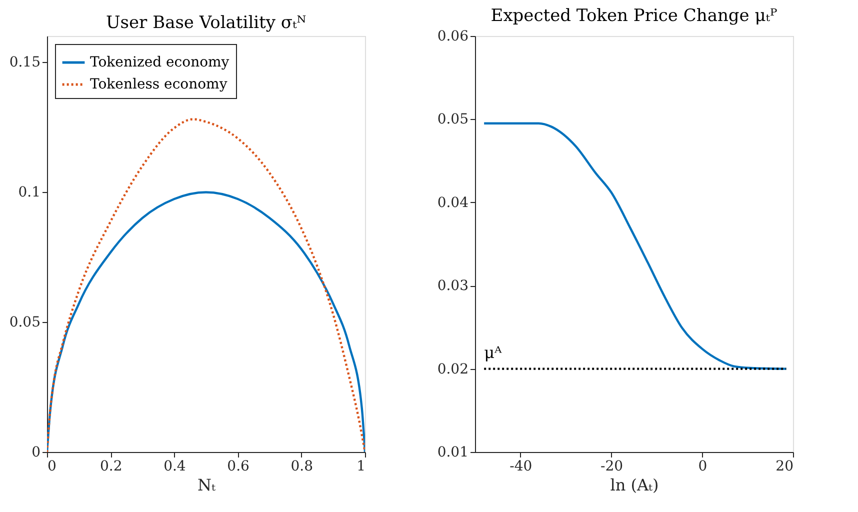 Image resolution: width=858 pixels, height=512 pixels. What do you see at coordinates (29, 192) in the screenshot?
I see `y-tick-label: 0.1` at bounding box center [29, 192].